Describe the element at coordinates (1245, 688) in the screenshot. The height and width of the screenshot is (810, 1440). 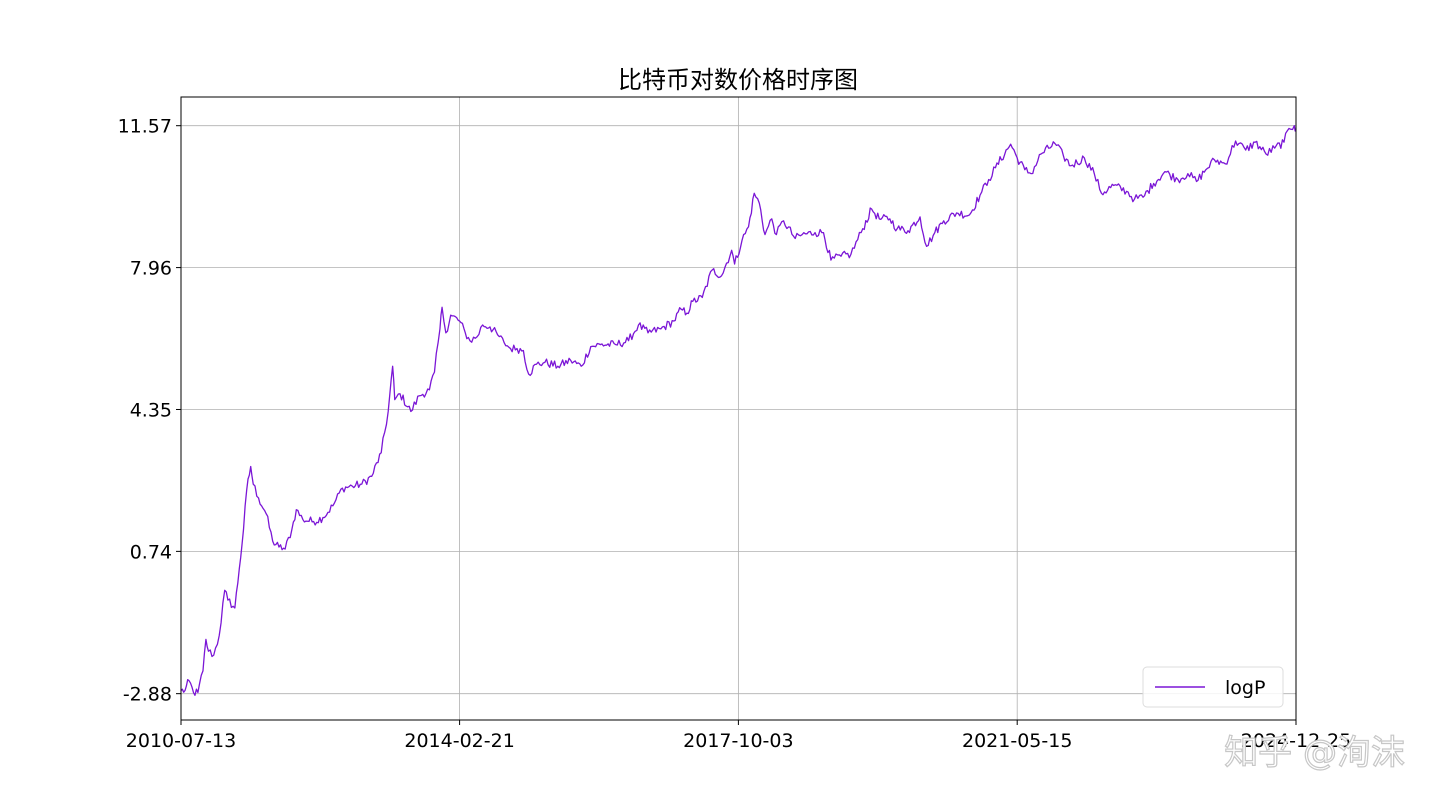
I see `legend-label: logP` at that location.